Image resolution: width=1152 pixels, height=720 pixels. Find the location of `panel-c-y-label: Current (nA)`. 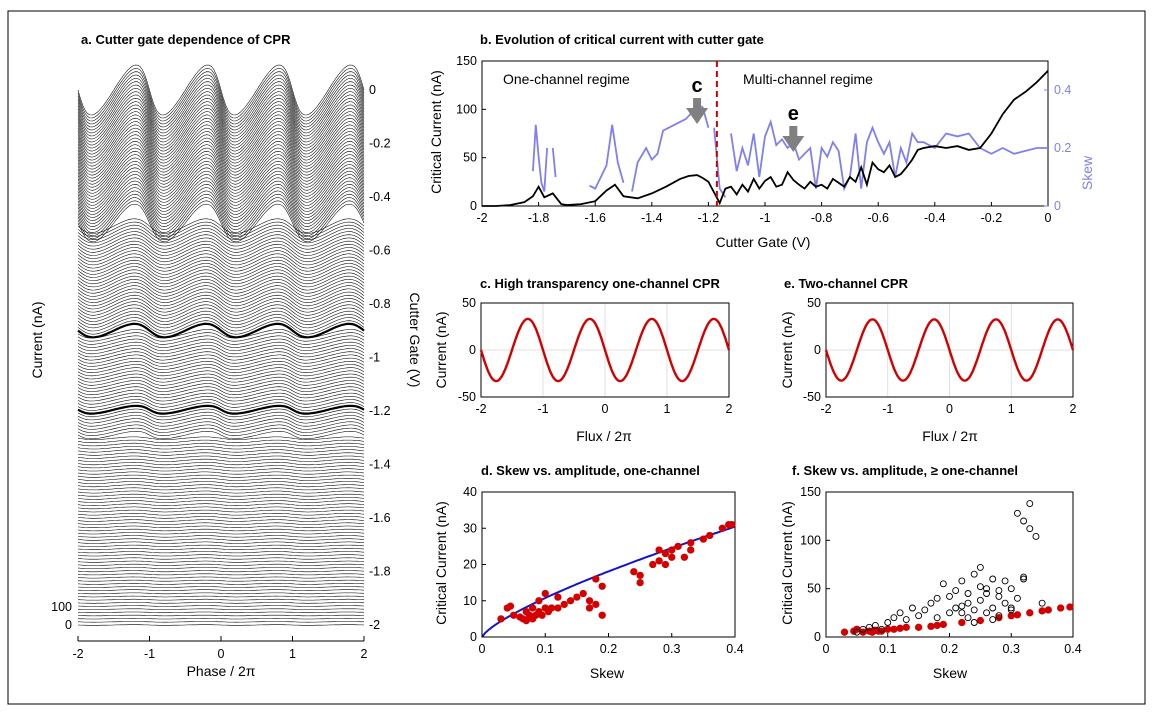

panel-c-y-label: Current (nA) is located at coordinates (441, 349).